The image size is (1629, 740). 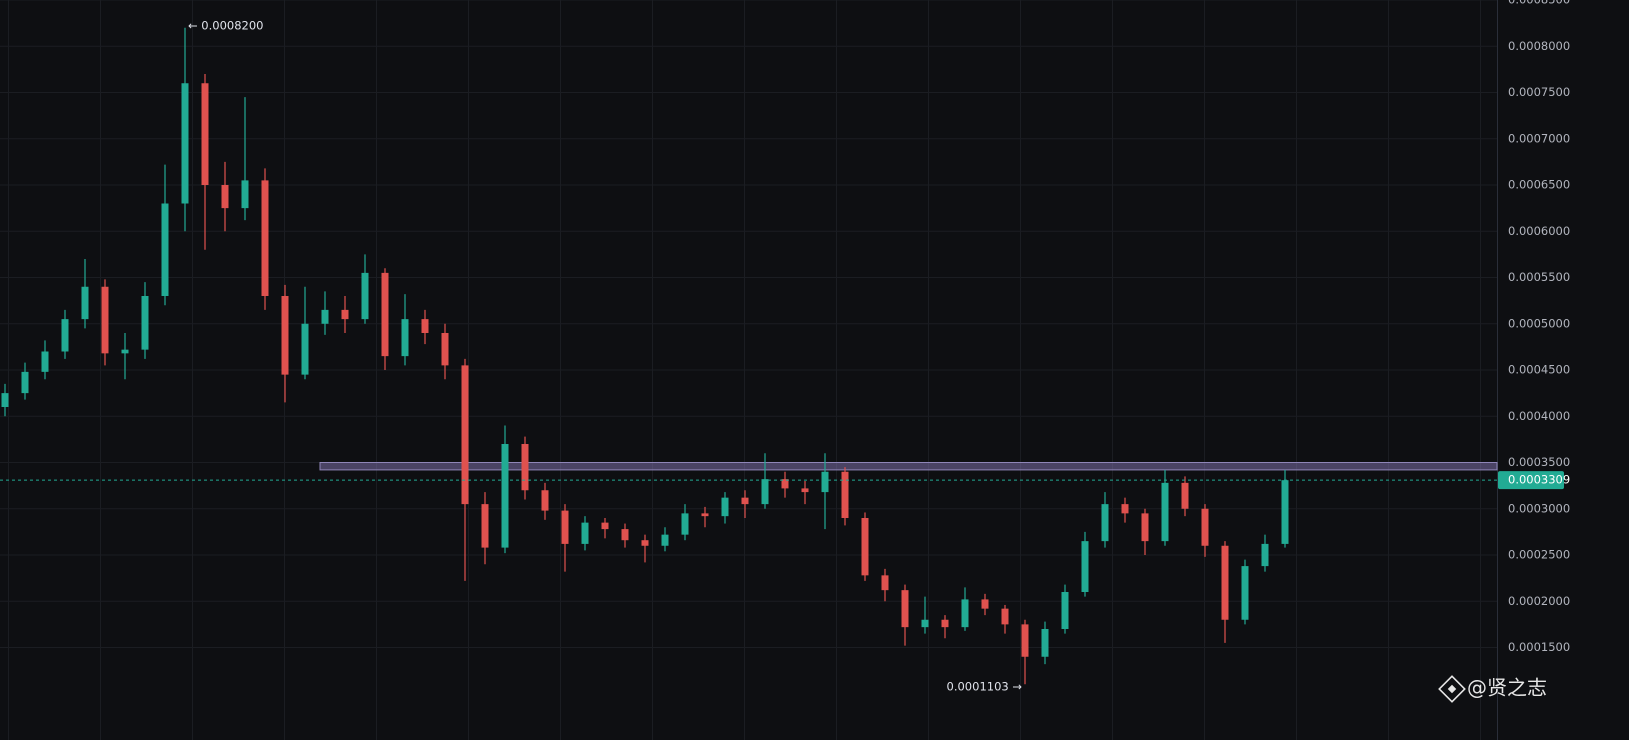 I want to click on last-price-box, so click(x=1531, y=480).